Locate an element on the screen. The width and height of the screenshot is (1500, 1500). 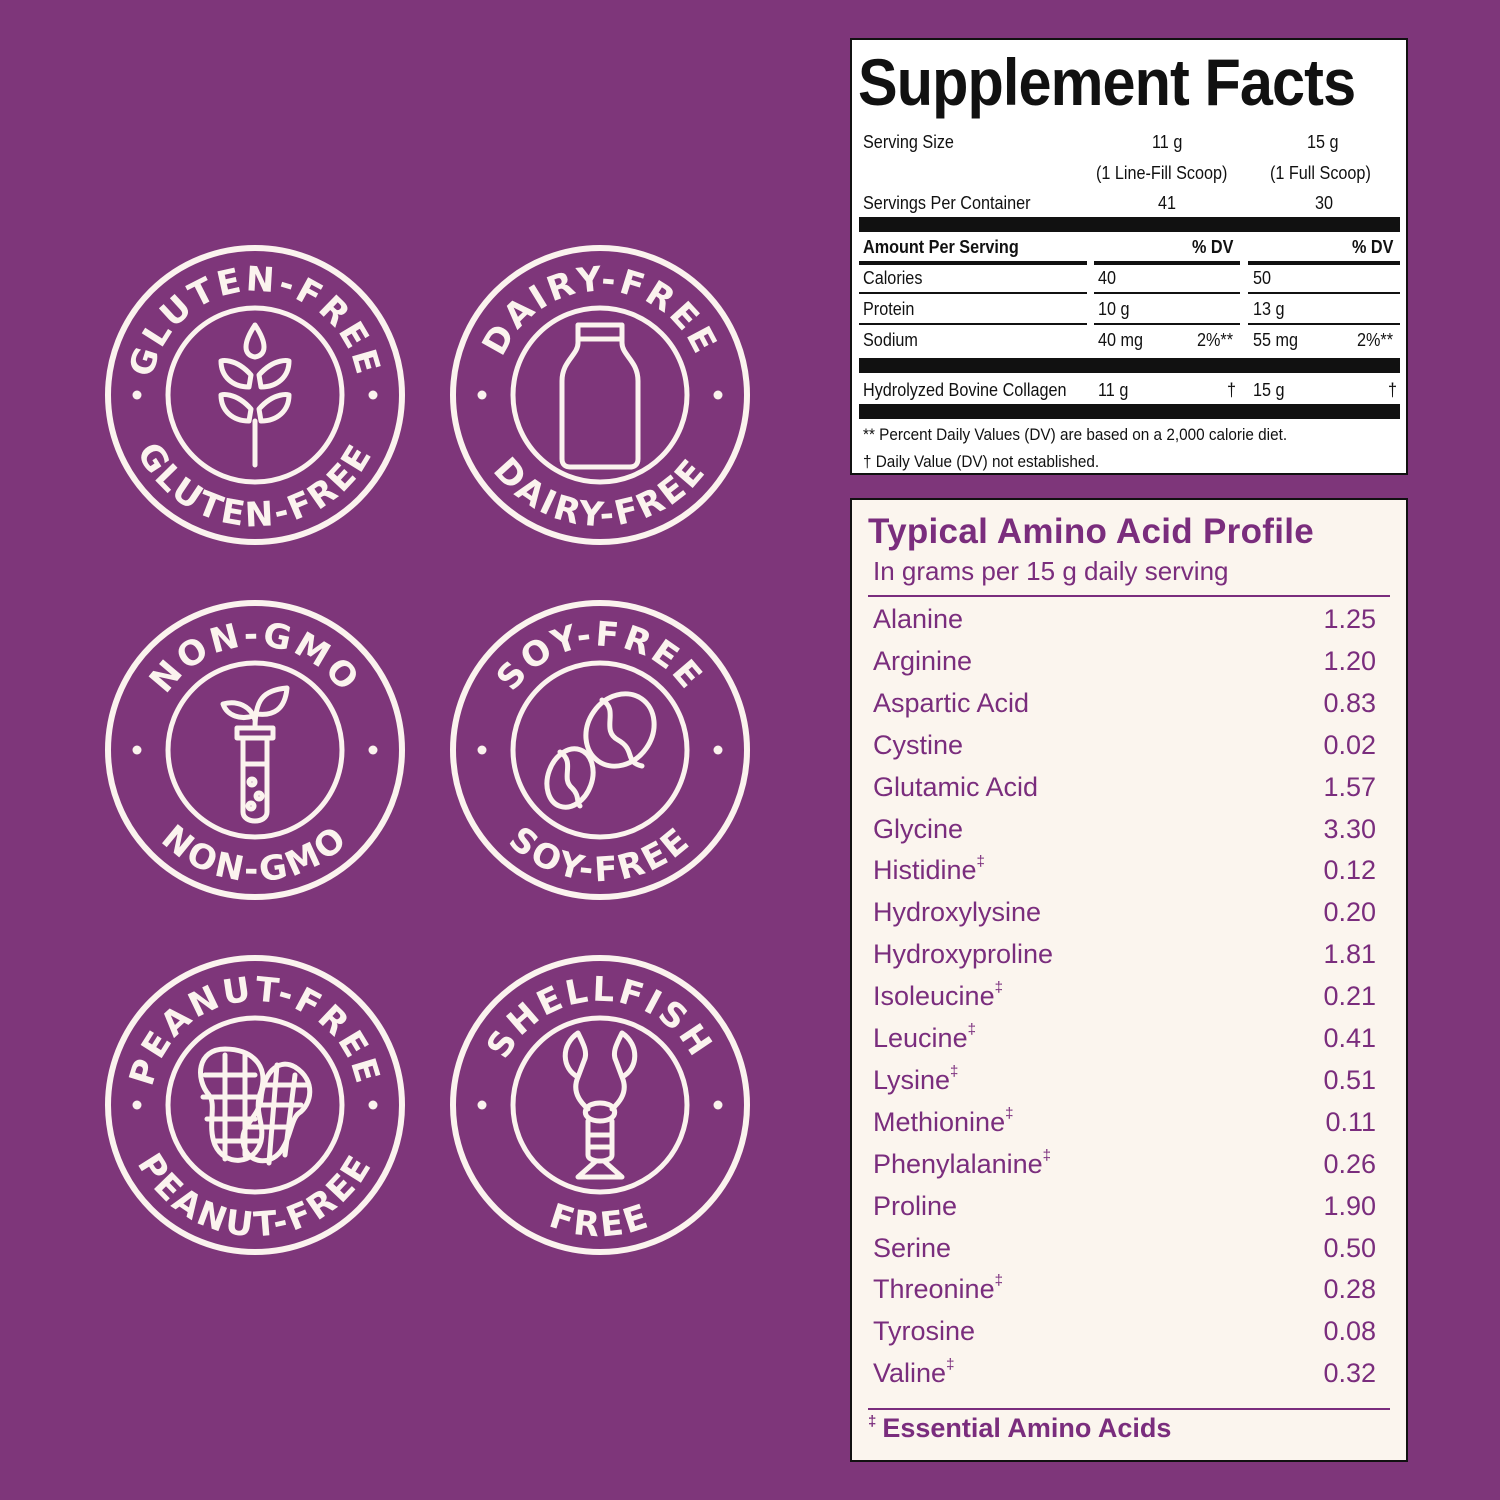
amino-value: 0.50 is located at coordinates (1349, 1247).